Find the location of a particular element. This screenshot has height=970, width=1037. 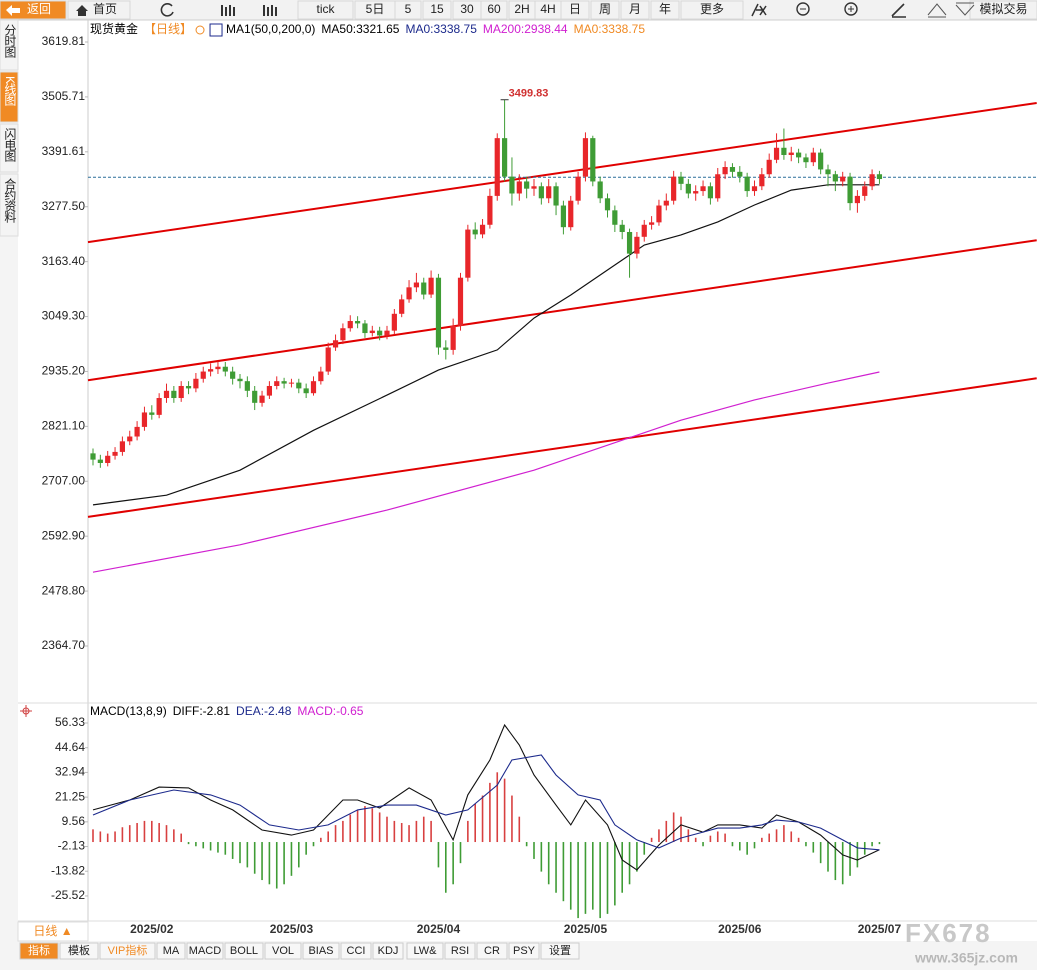

toolbar-label: 15 is located at coordinates (437, 9).